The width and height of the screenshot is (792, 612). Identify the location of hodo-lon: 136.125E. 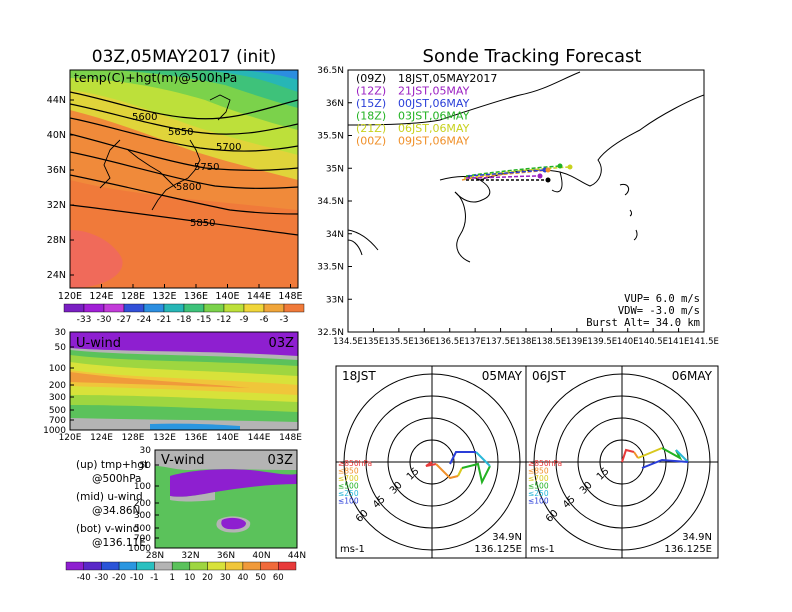
(688, 549).